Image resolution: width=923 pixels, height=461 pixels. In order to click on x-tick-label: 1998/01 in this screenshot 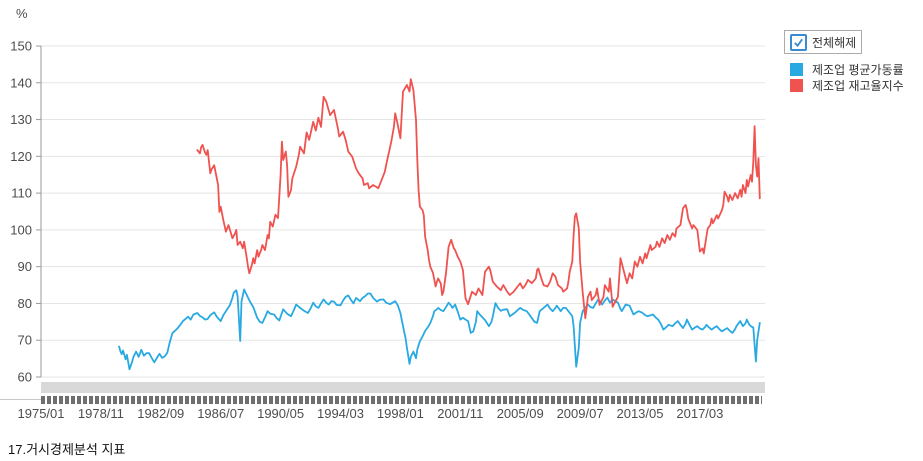, I will do `click(400, 413)`.